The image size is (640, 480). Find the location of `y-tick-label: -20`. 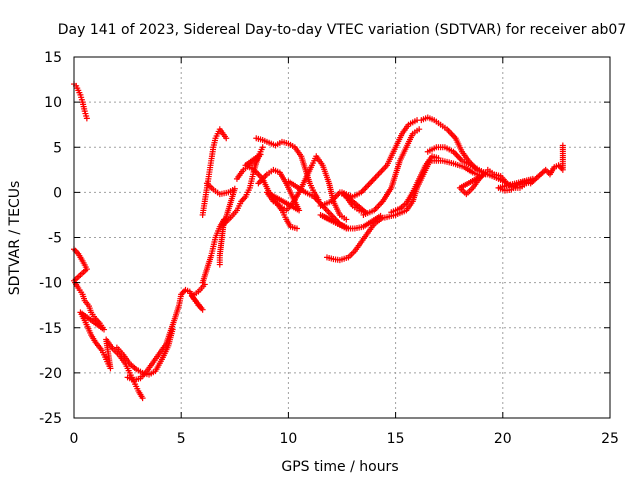

y-tick-label: -20 is located at coordinates (50, 374).